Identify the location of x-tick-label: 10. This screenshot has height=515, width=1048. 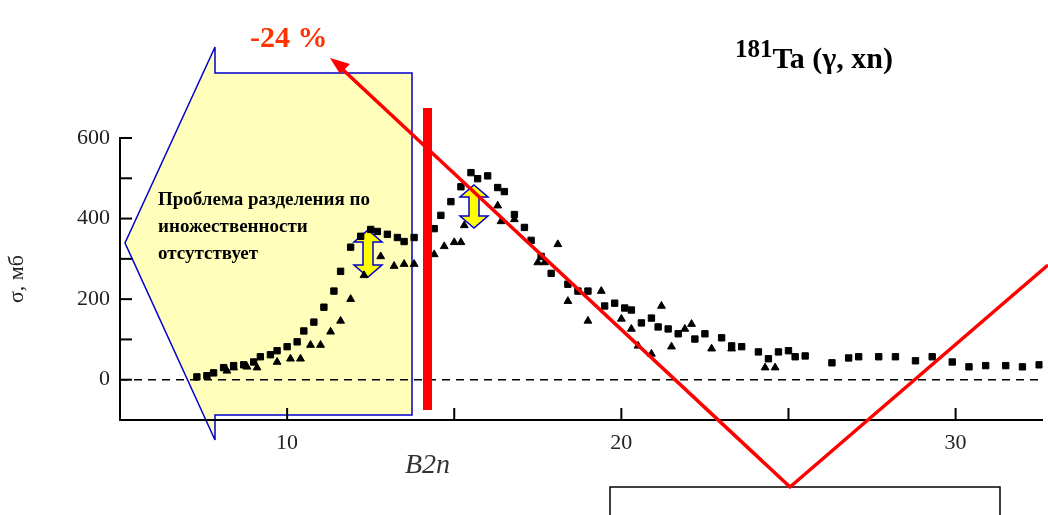
(287, 441).